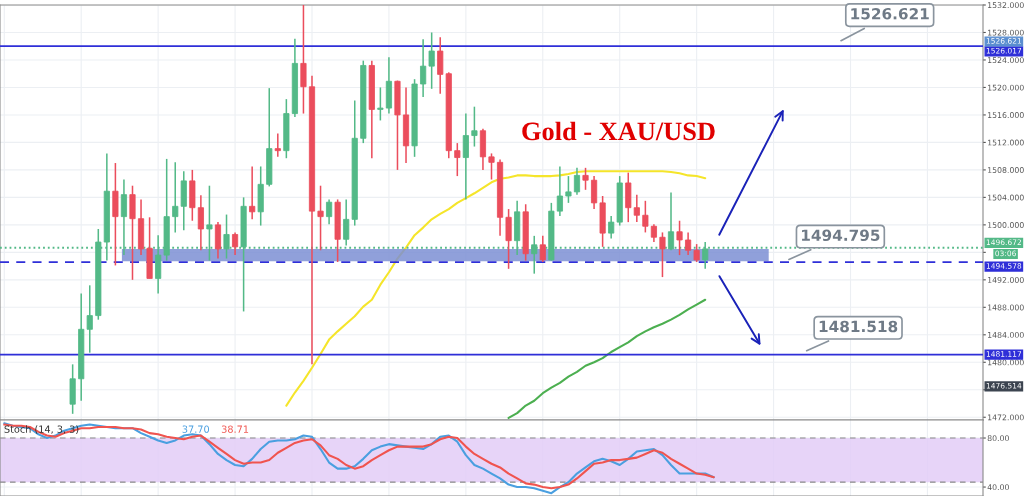 The height and width of the screenshot is (496, 1024). What do you see at coordinates (618, 131) in the screenshot?
I see `text: Gold - XAU/USD` at bounding box center [618, 131].